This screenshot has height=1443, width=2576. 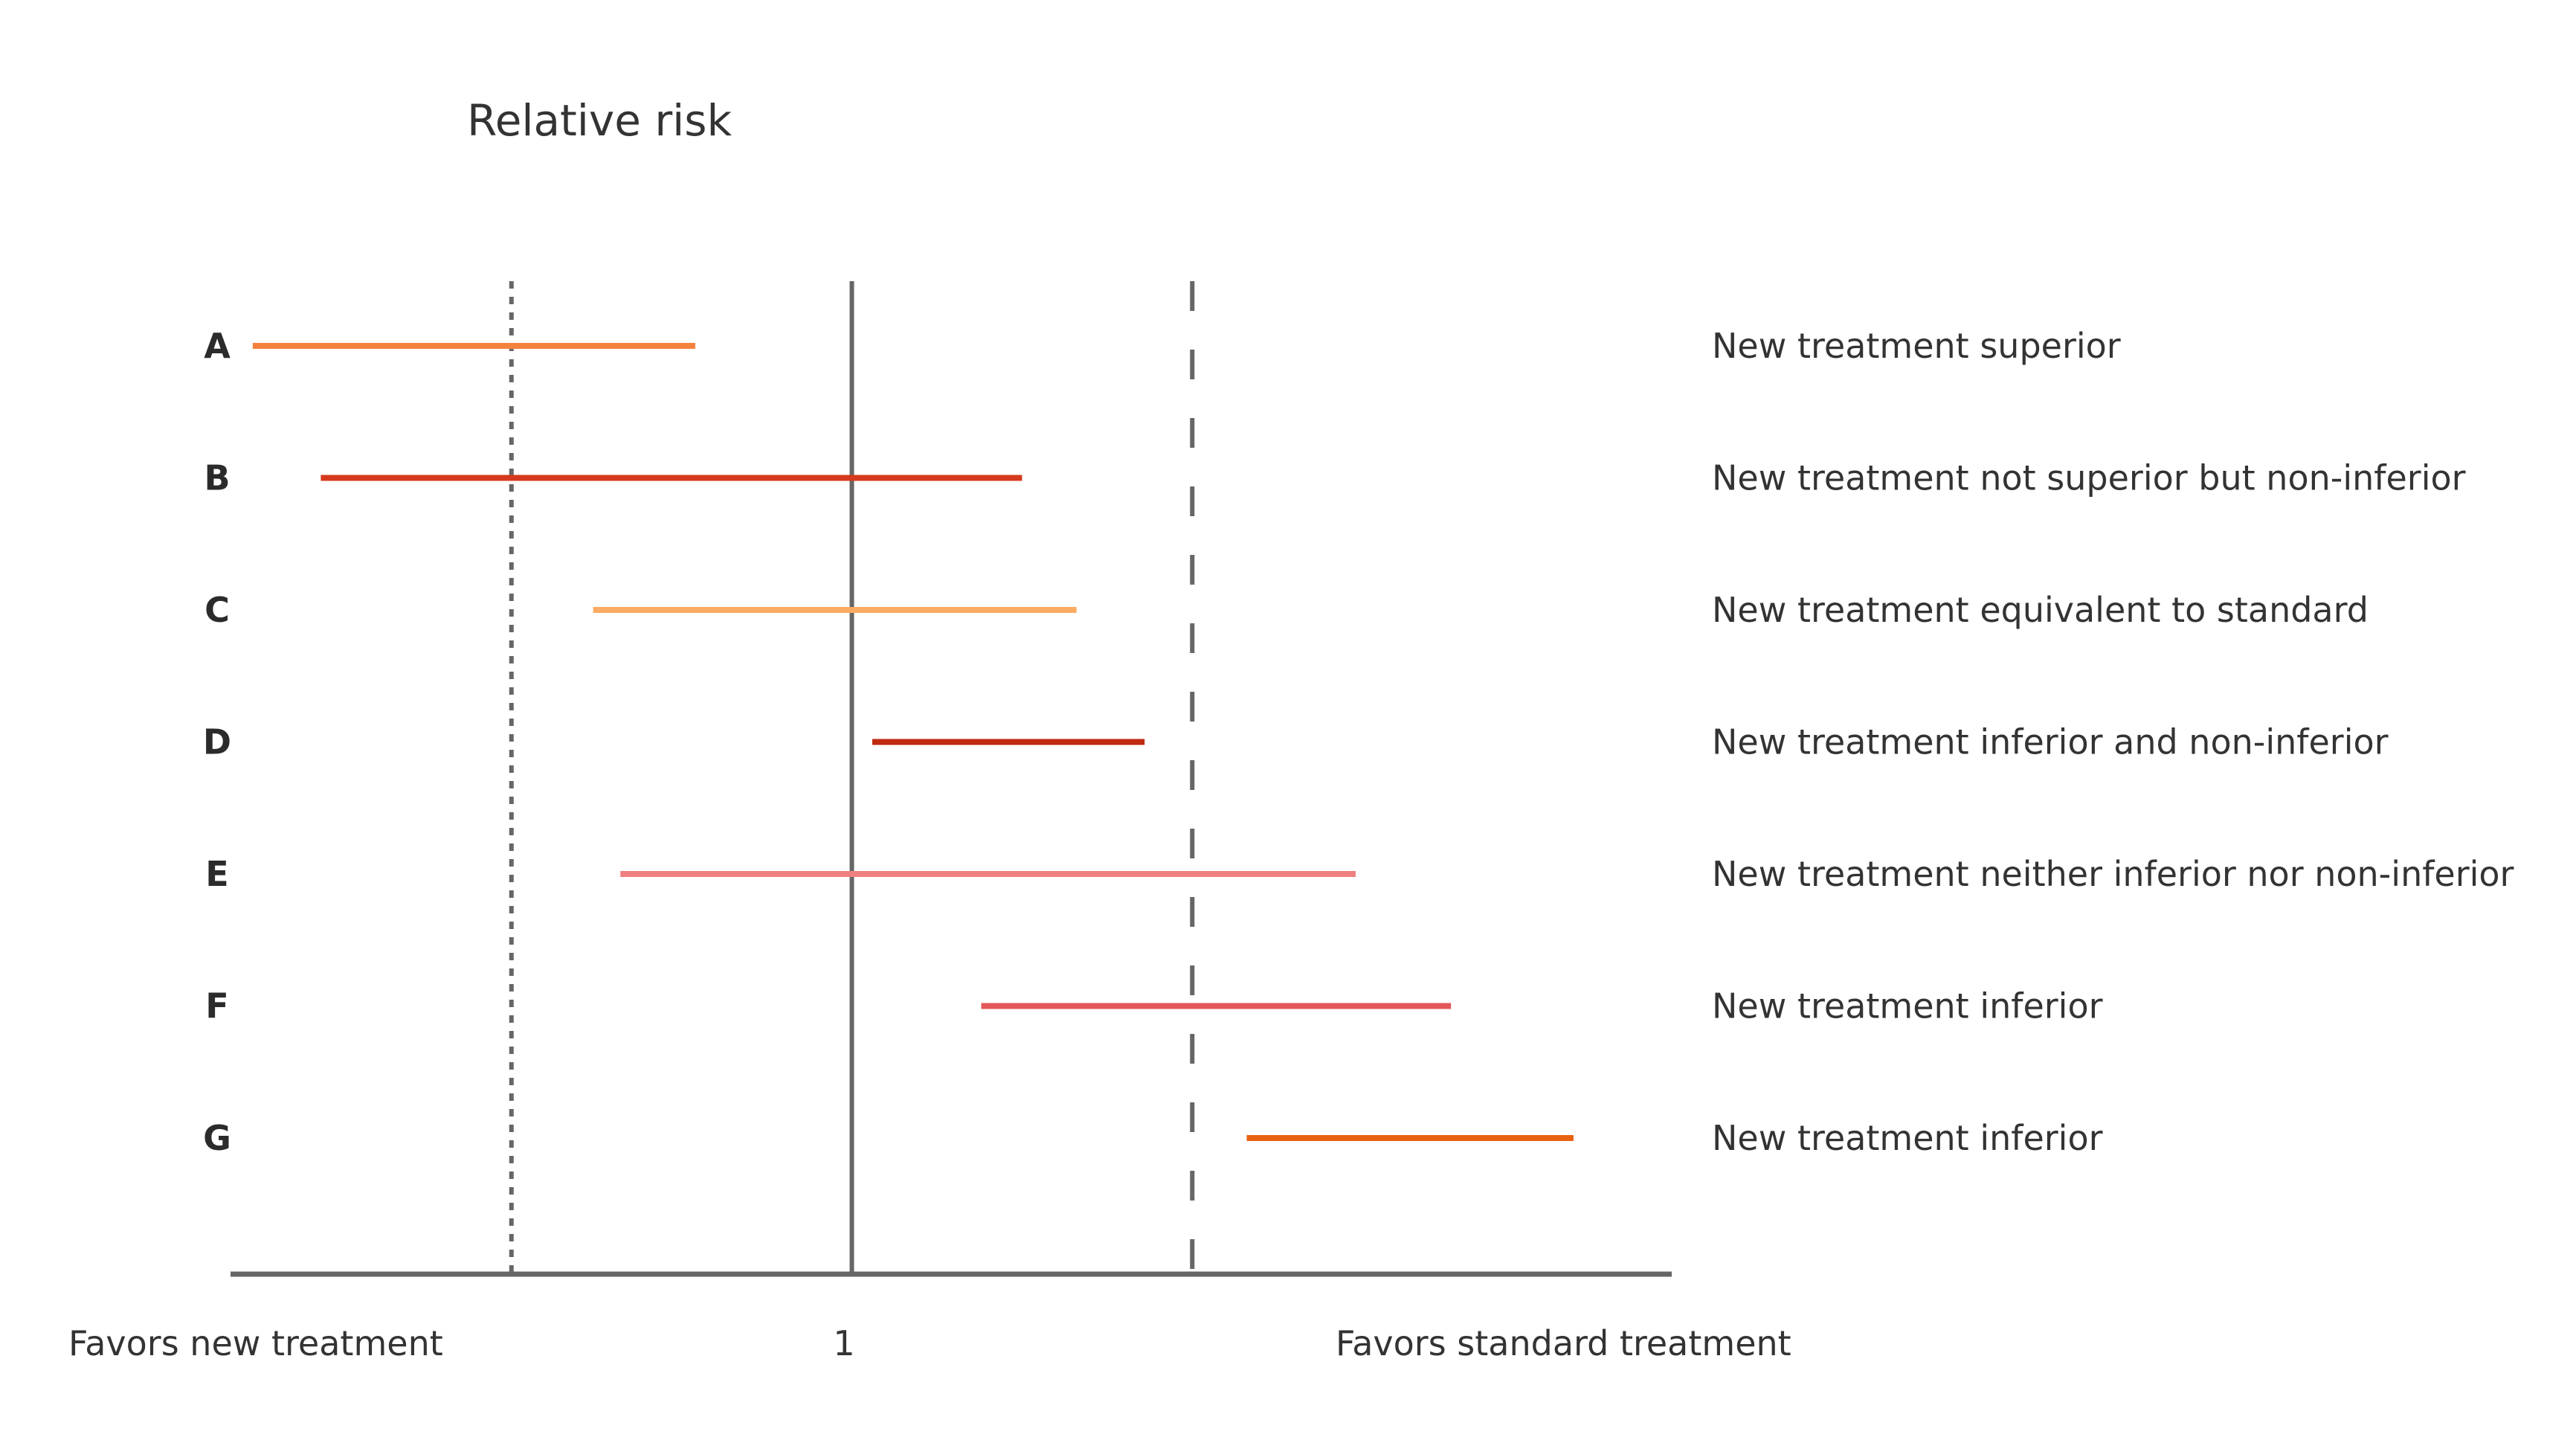 What do you see at coordinates (599, 120) in the screenshot?
I see `chart-title: Relative risk` at bounding box center [599, 120].